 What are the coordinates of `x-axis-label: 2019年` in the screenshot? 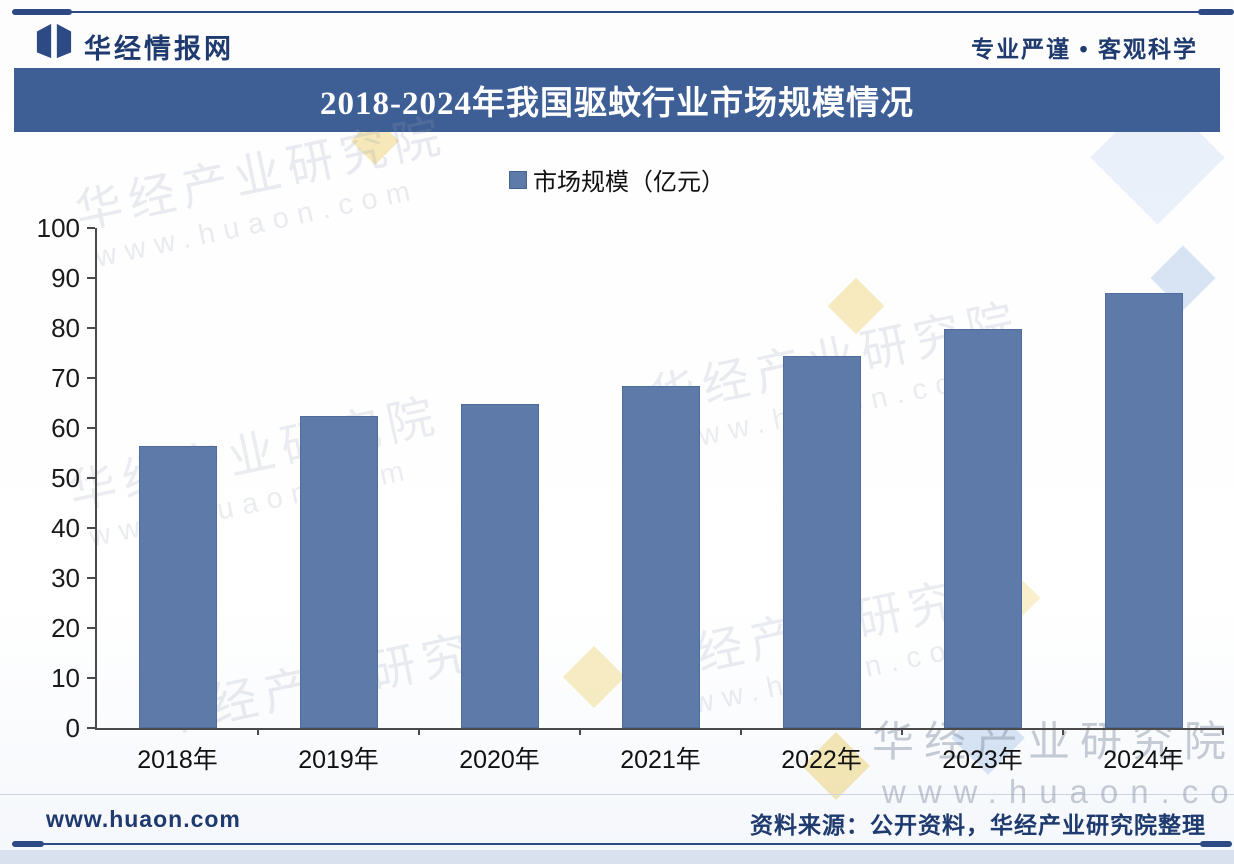 It's located at (338, 760).